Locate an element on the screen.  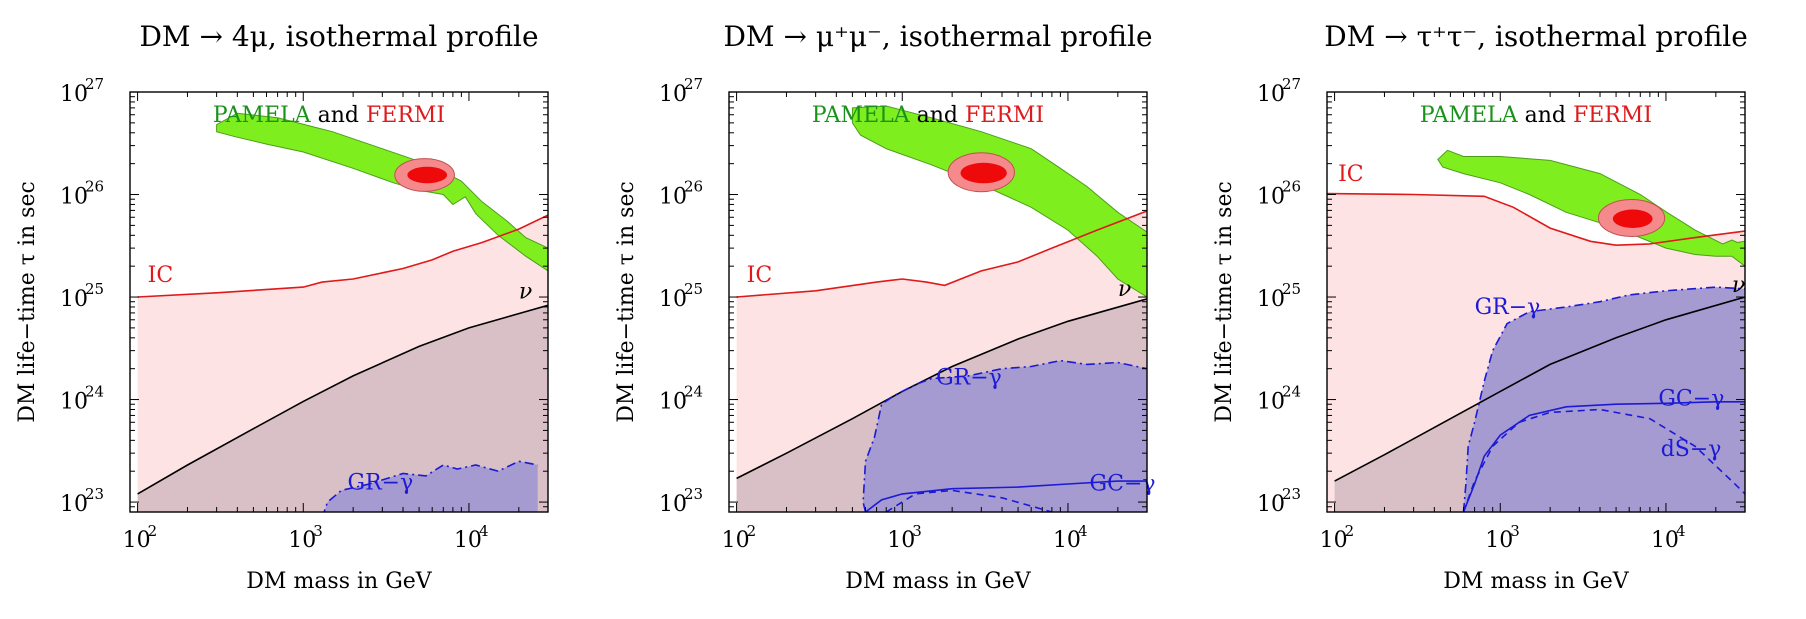
gc-gamma-bound-line is located at coordinates (1006, 496).